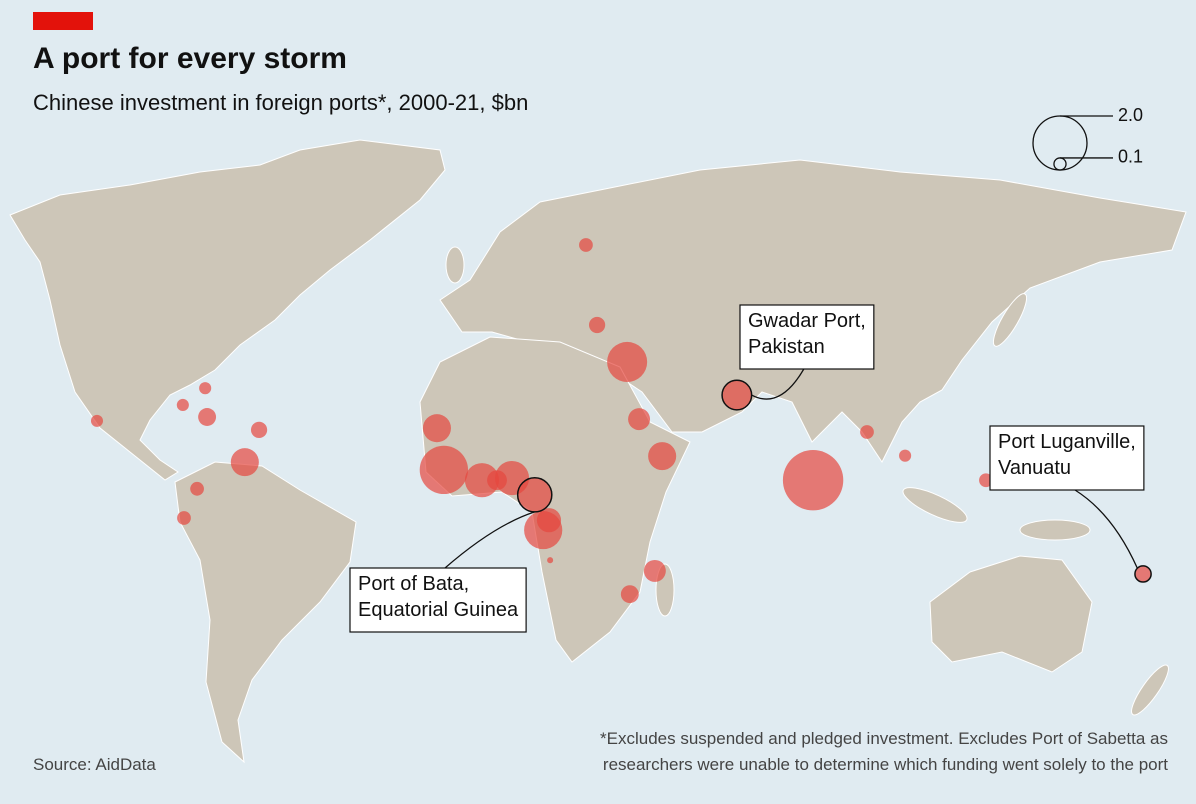  Describe the element at coordinates (1130, 157) in the screenshot. I see `size-legend-label: 0.1` at that location.